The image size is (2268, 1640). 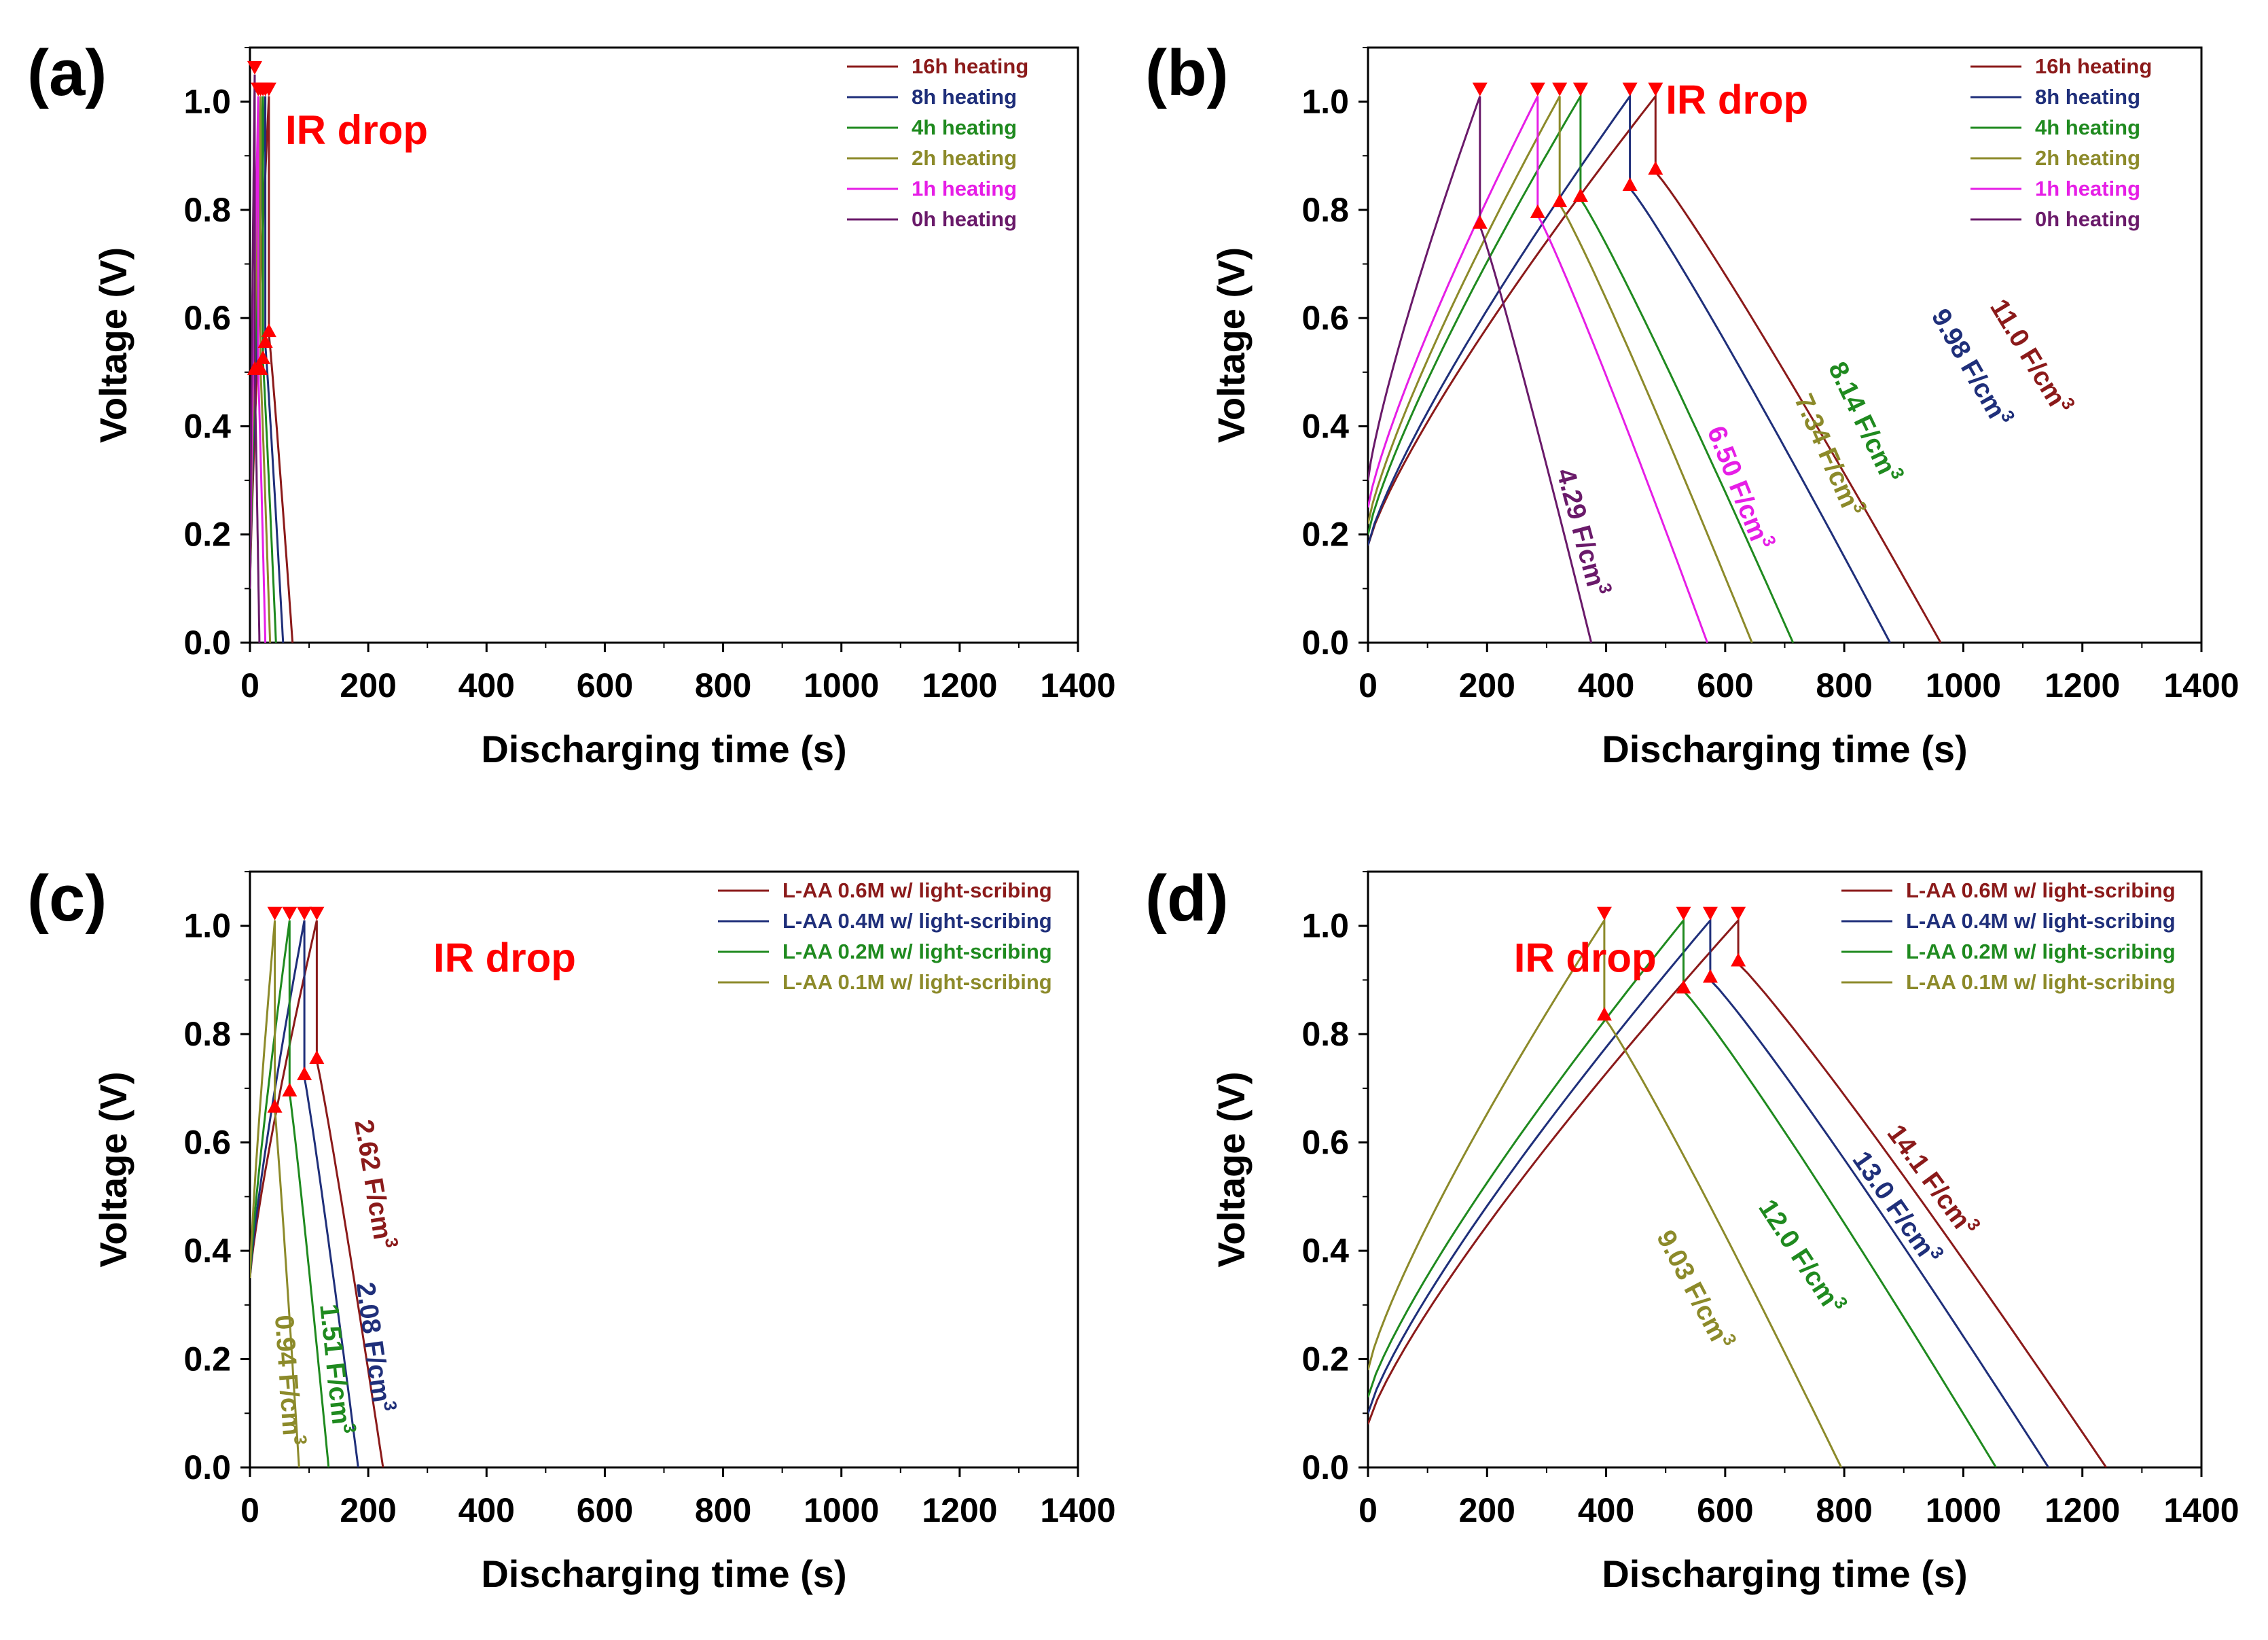 What do you see at coordinates (375, 1347) in the screenshot?
I see `capacitance-label: 2.08 F/cm3` at bounding box center [375, 1347].